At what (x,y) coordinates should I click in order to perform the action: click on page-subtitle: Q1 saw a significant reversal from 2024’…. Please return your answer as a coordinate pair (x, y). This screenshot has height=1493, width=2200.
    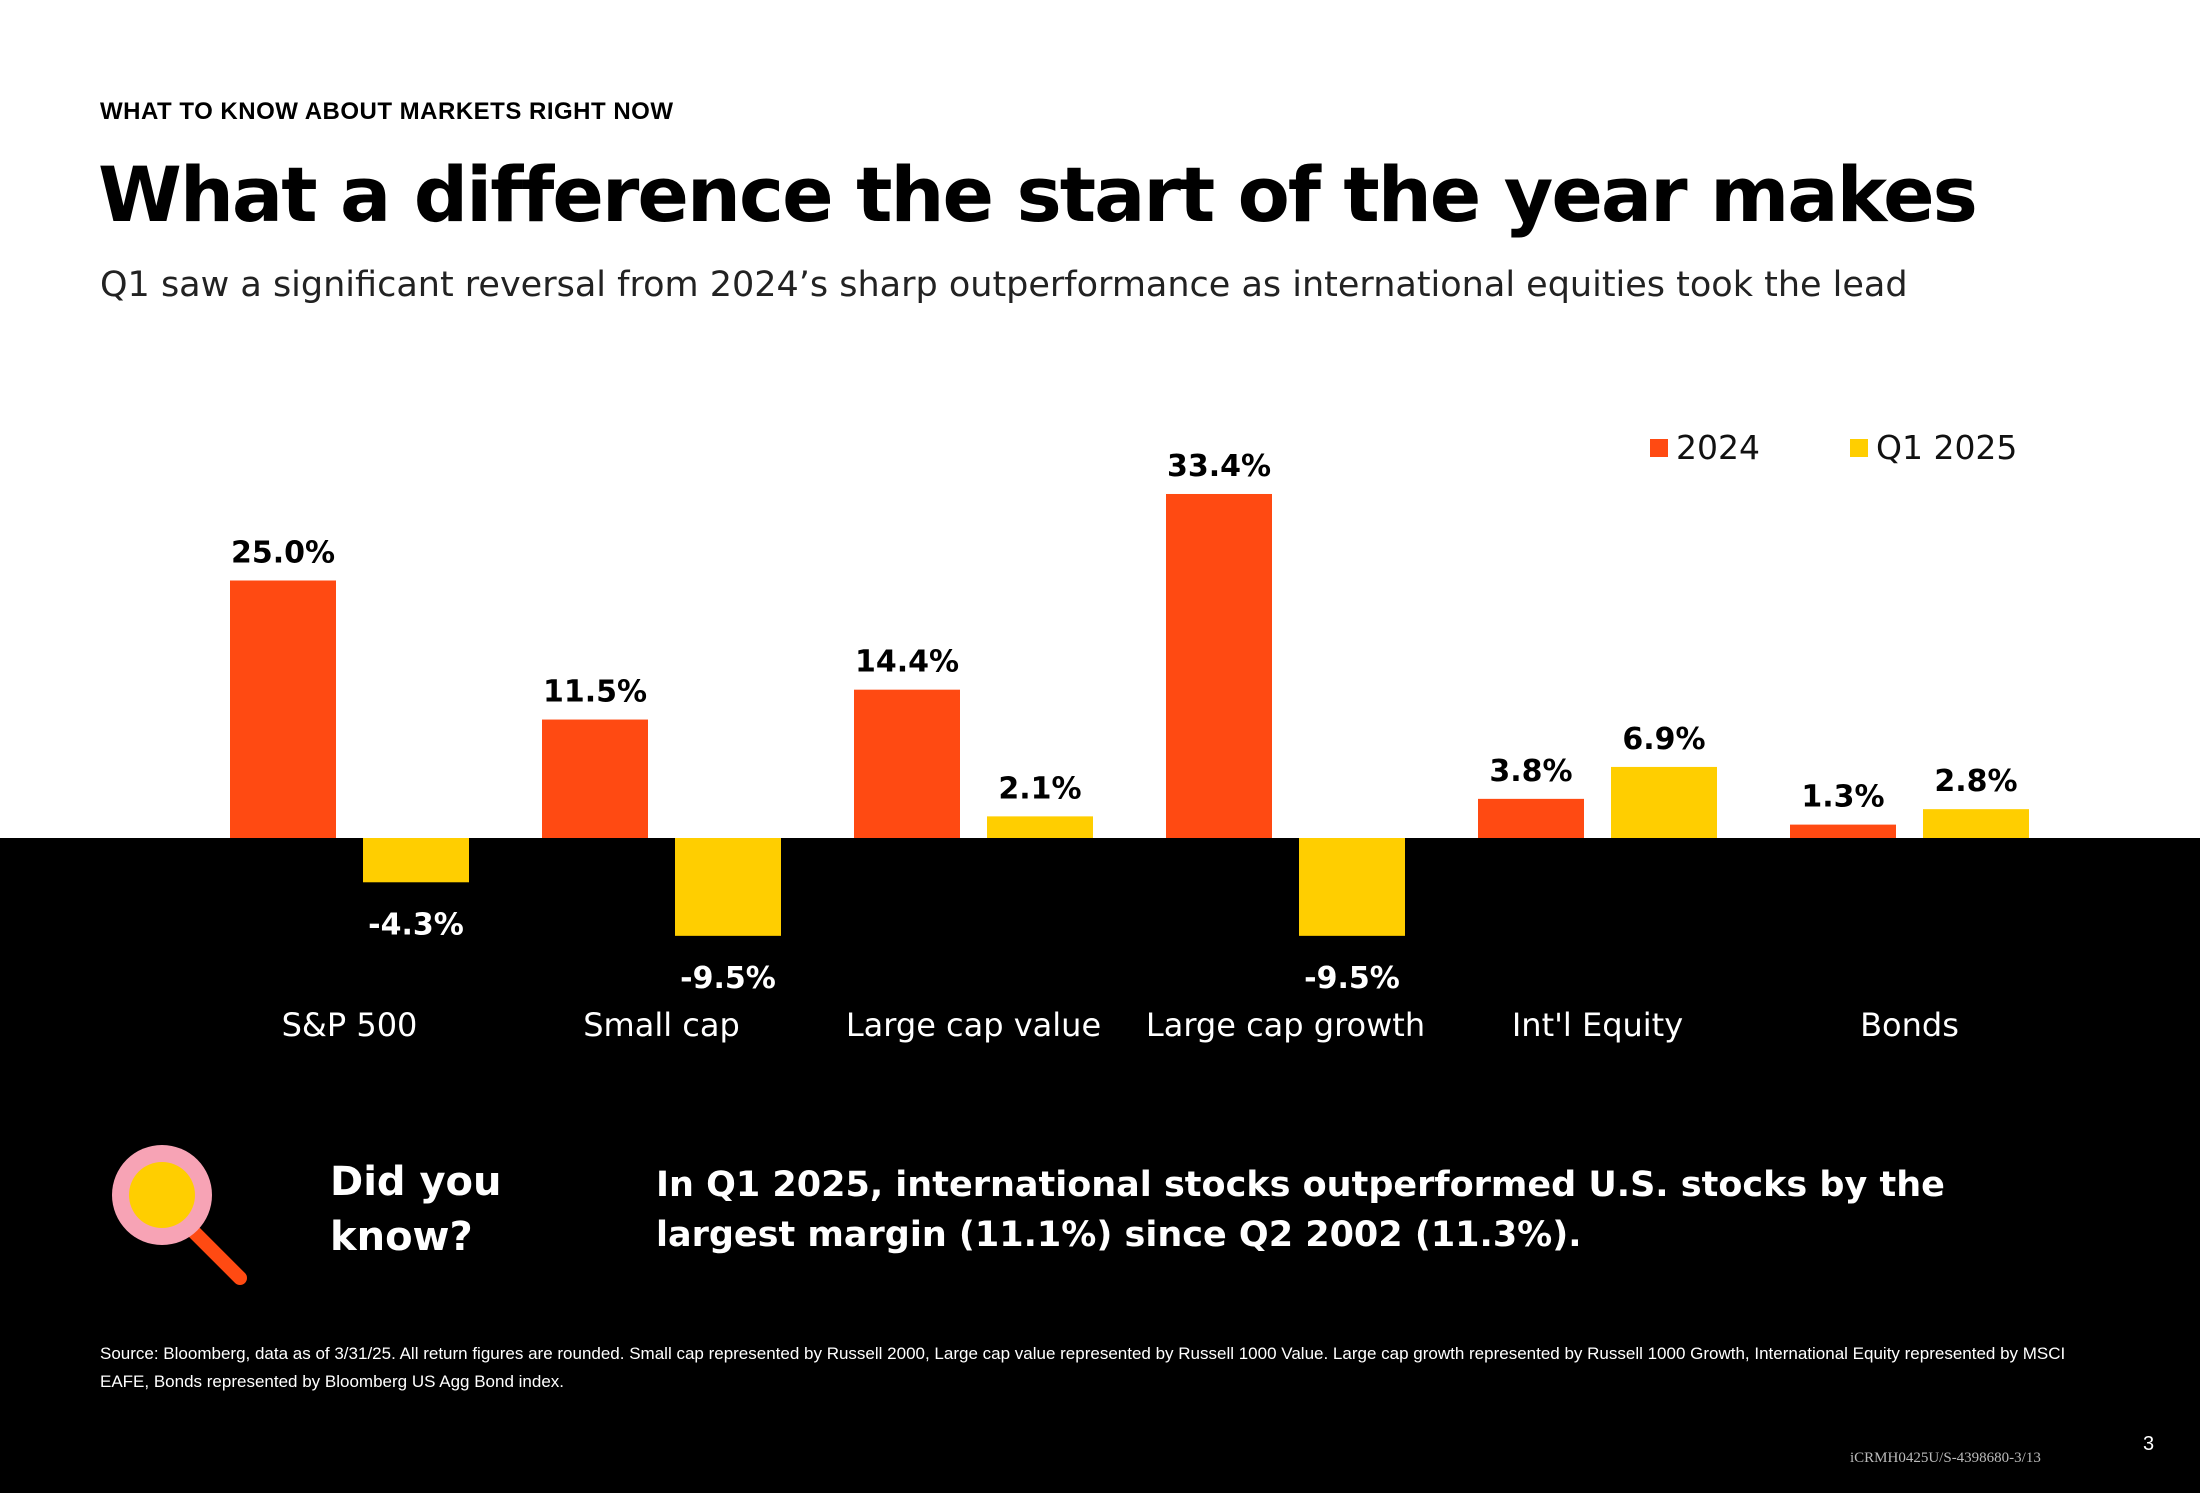
    Looking at the image, I should click on (1004, 285).